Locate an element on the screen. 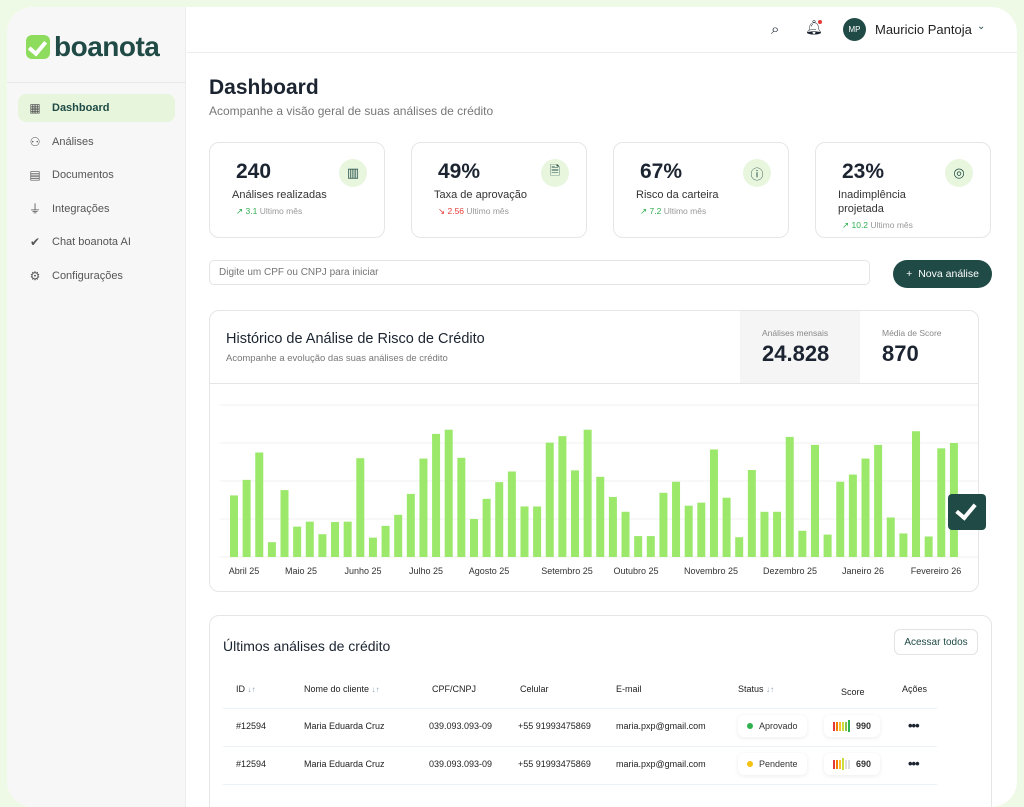  sidebar-item-integracoes: ⏚ Integrações is located at coordinates (96, 209).